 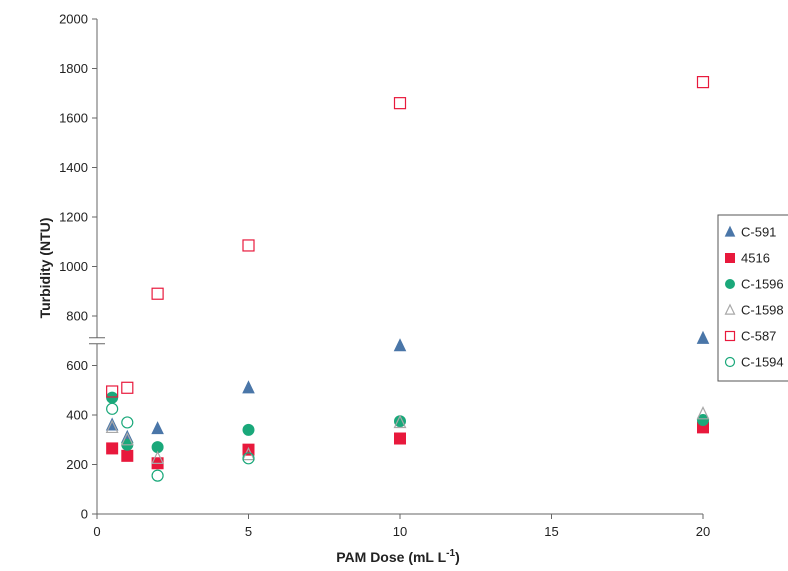 I want to click on x-tick-label: 20, so click(x=703, y=531).